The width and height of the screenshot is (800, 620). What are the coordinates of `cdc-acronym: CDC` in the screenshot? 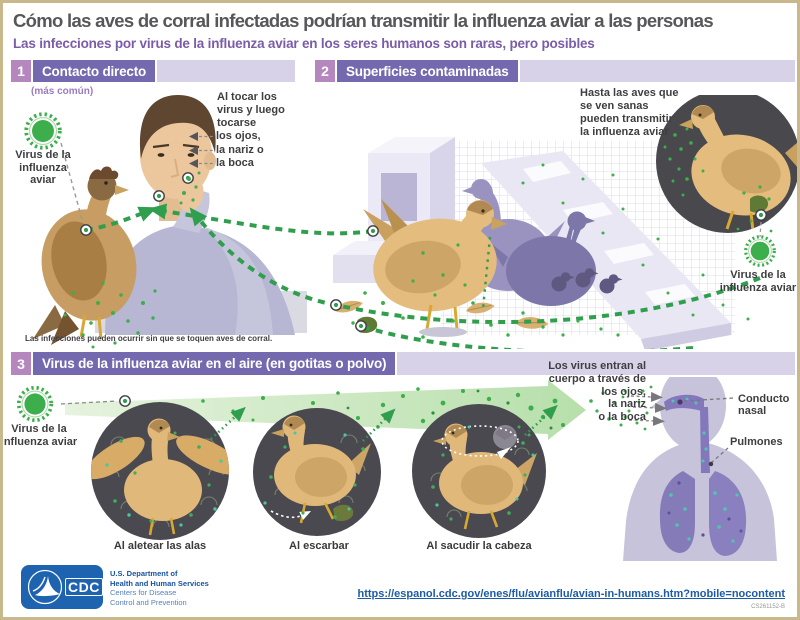 It's located at (84, 587).